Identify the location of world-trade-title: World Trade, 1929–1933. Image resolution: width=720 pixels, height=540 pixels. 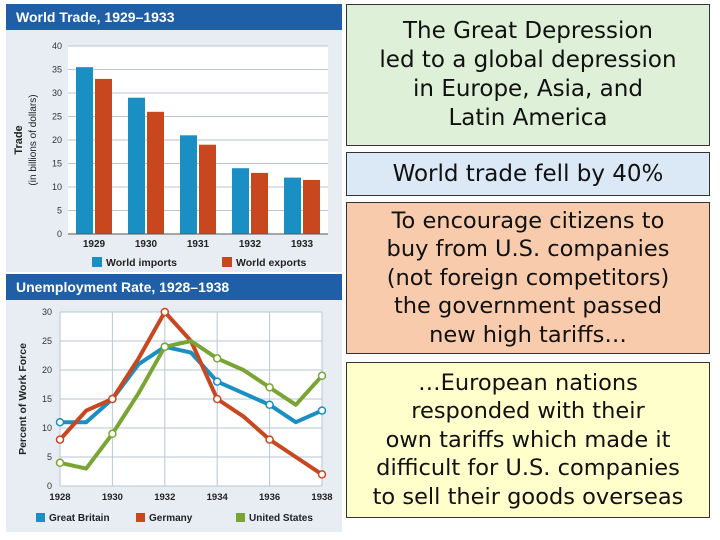
(174, 17).